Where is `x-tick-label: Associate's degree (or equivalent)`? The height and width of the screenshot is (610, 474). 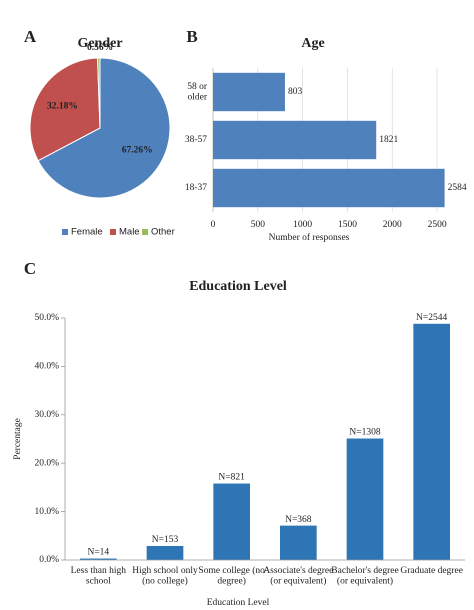 x-tick-label: Associate's degree (or equivalent) is located at coordinates (298, 576).